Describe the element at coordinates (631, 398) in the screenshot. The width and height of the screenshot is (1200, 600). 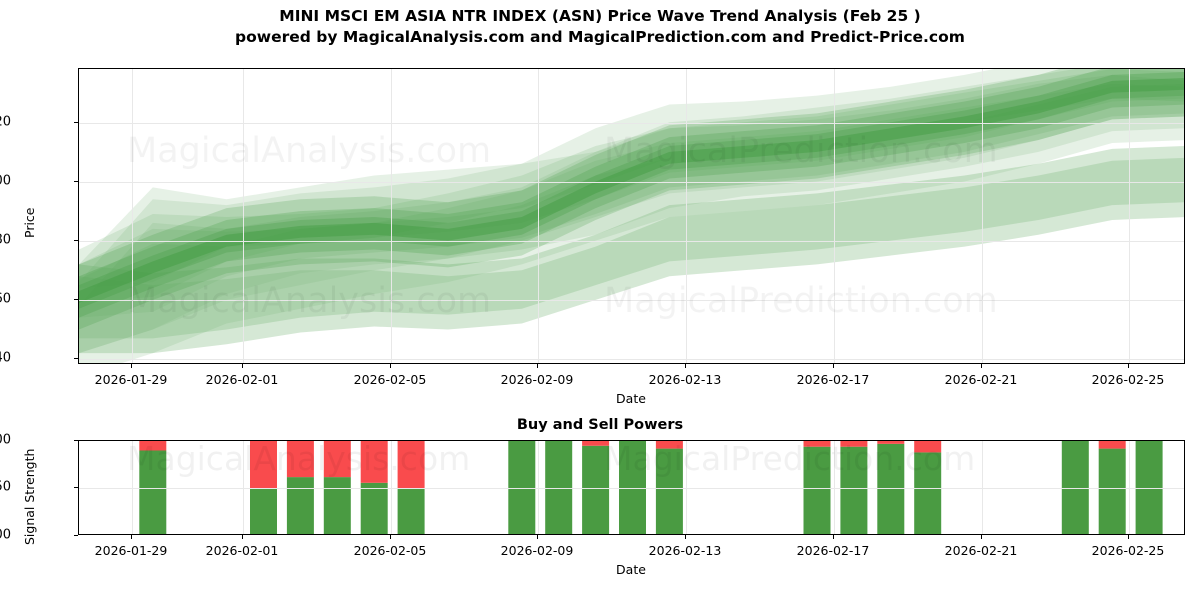
I see `price-x-axis-label: Date` at that location.